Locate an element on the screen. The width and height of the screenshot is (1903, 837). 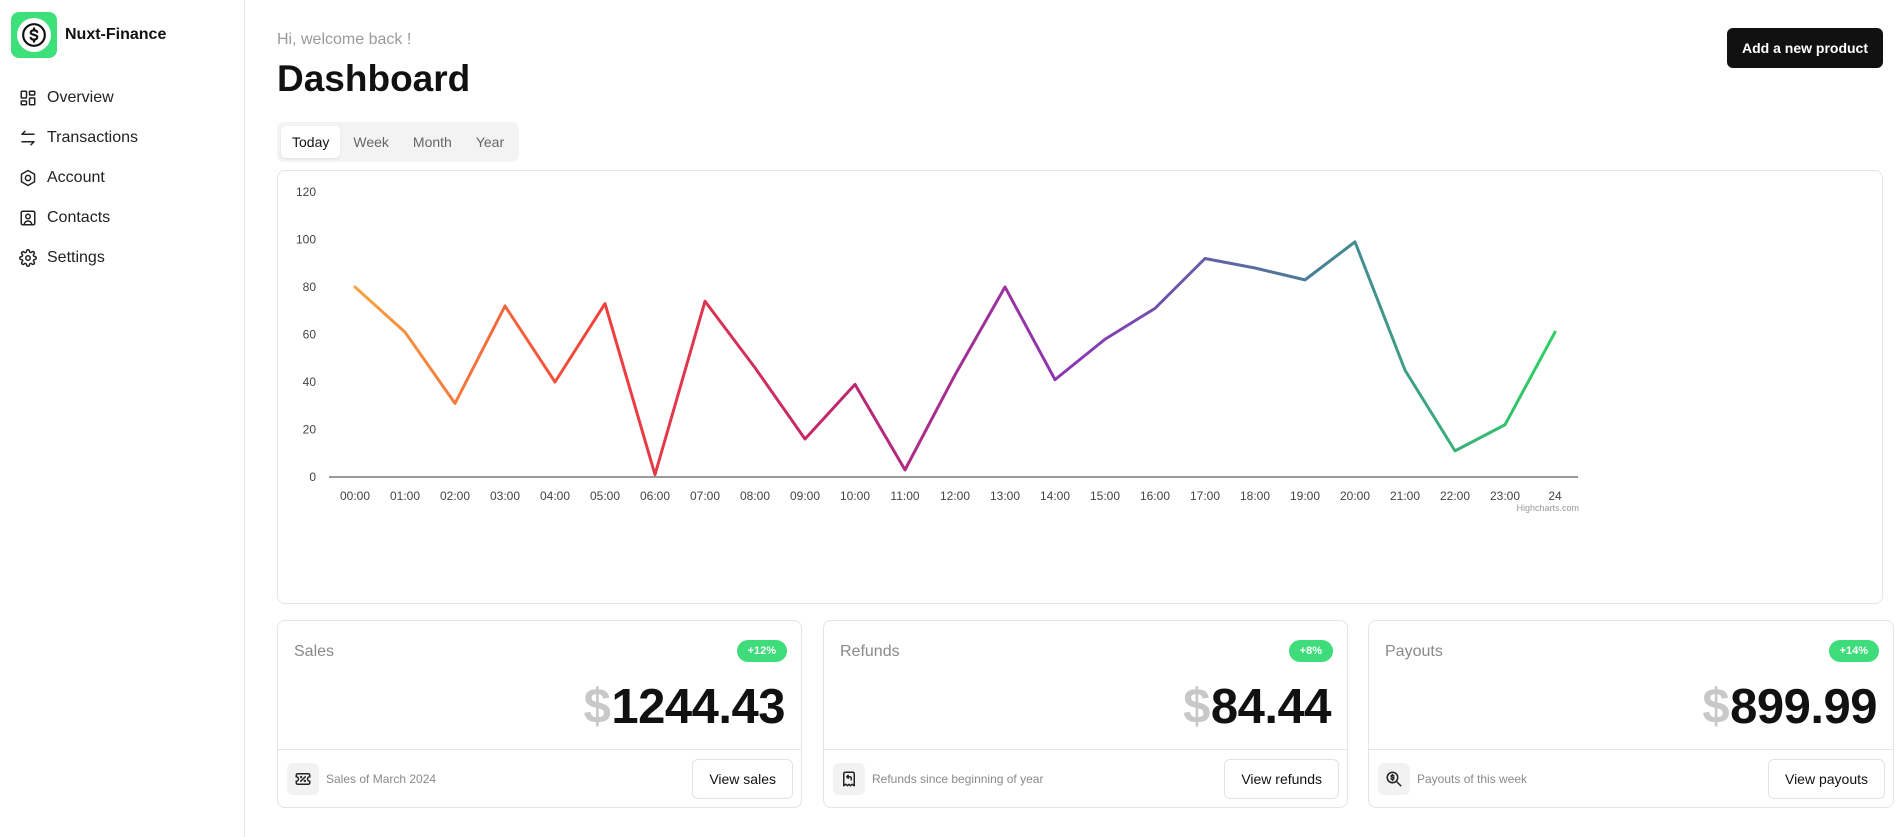
sidebar-item-overview: Overview is located at coordinates (78, 98).